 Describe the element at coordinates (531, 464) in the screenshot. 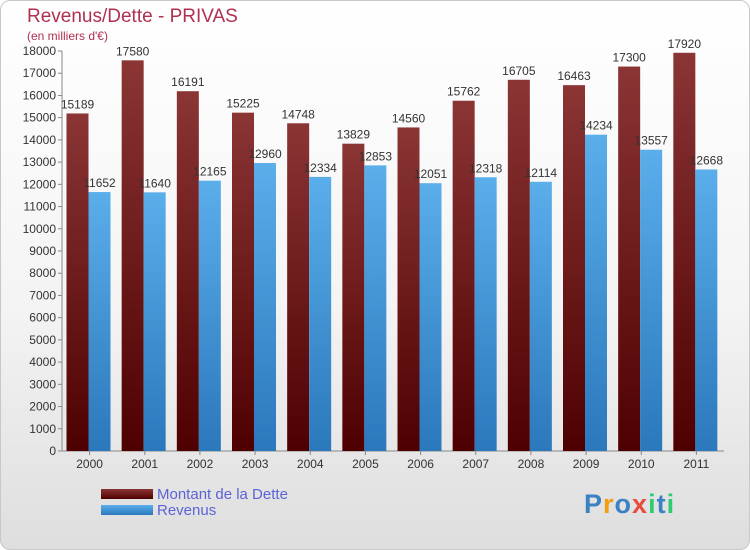

I see `x-tick-label: 2008` at that location.